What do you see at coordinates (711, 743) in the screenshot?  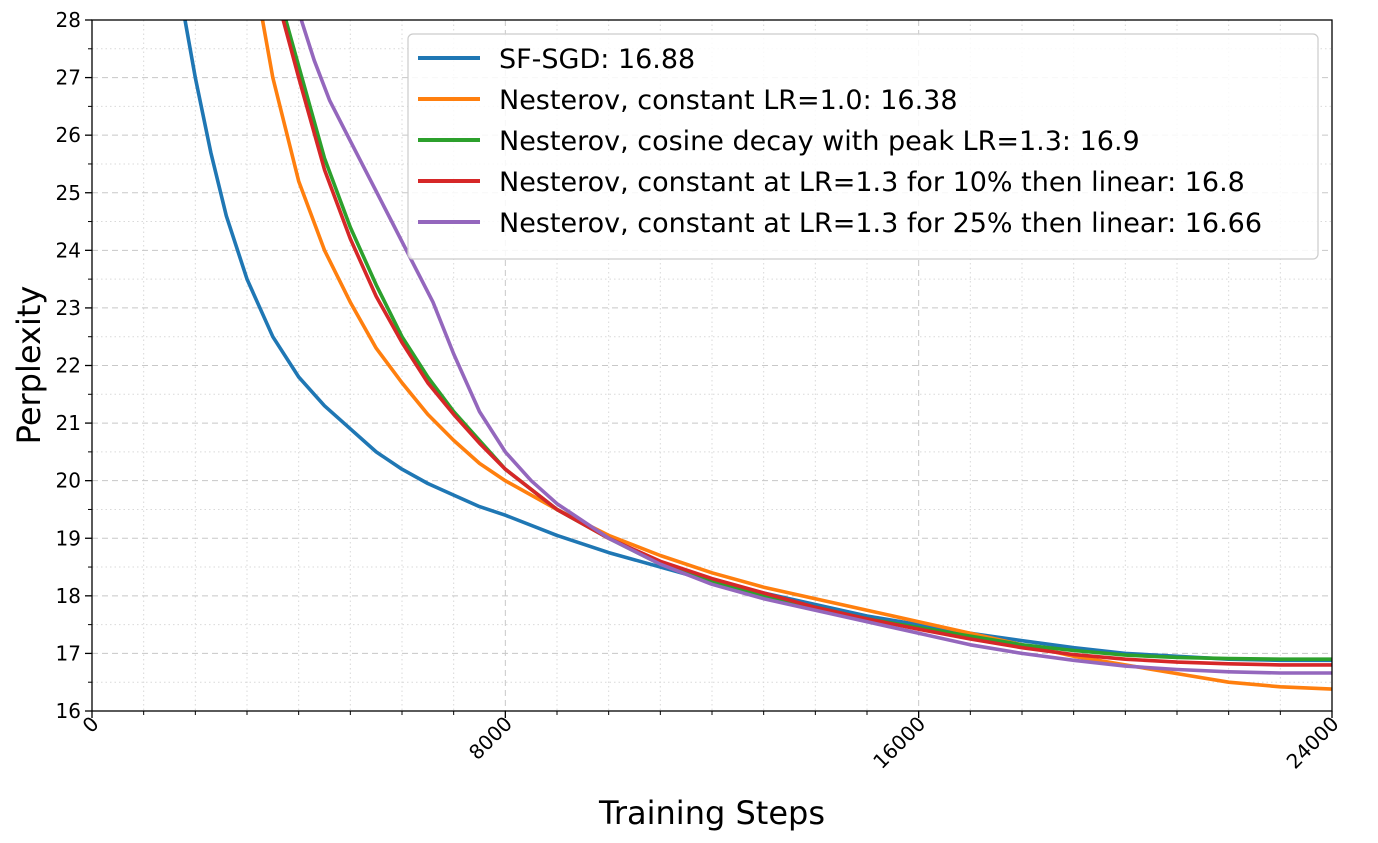 I see `x-tick-labels: 0 8000 16000 24000` at bounding box center [711, 743].